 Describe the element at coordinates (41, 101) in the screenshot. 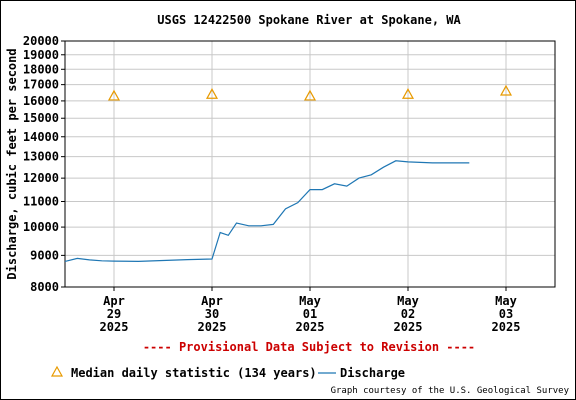

I see `y-tick-label: 16000` at that location.